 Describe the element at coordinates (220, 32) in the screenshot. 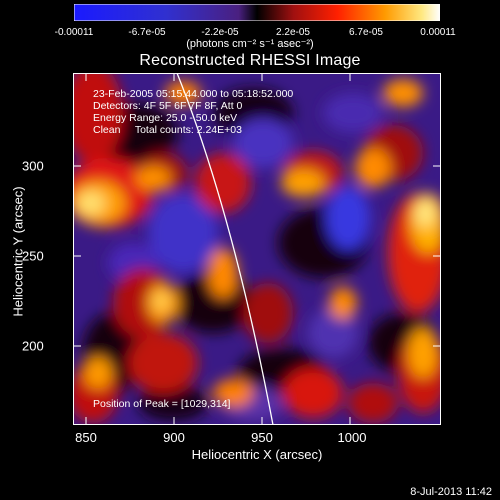

I see `colorbar-tick: -2.2e-05` at that location.